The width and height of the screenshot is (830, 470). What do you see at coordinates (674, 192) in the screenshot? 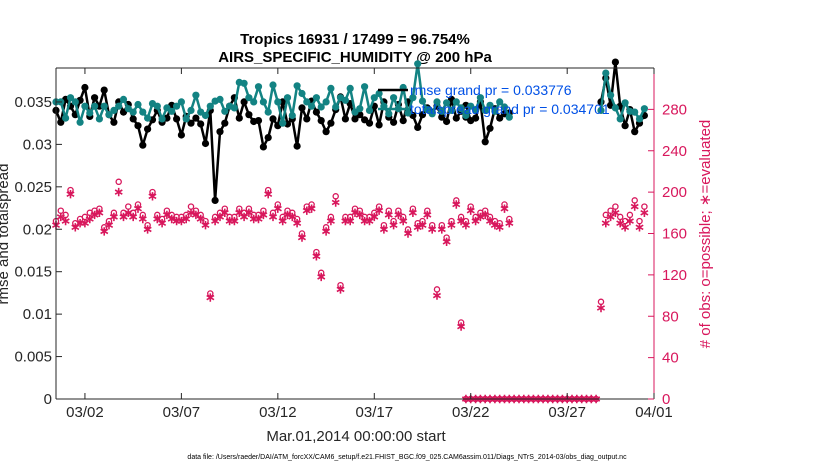
I see `y2-tick-label: 200` at bounding box center [674, 192].